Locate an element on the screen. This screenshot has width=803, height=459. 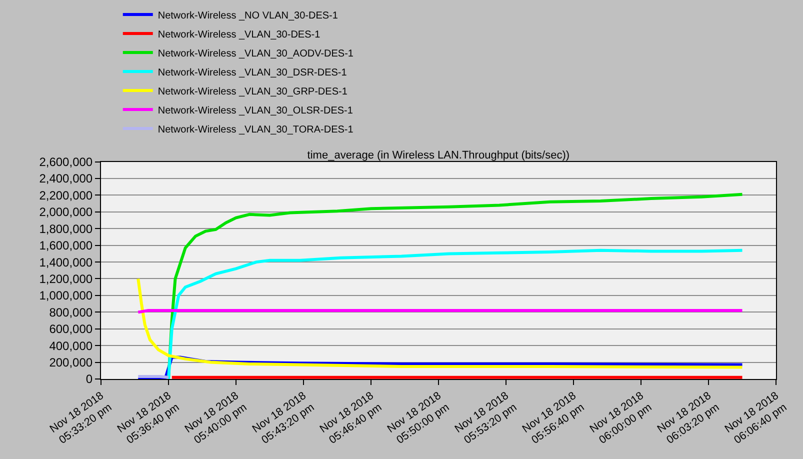
y-tick-label: 1,200,000 is located at coordinates (66, 279).